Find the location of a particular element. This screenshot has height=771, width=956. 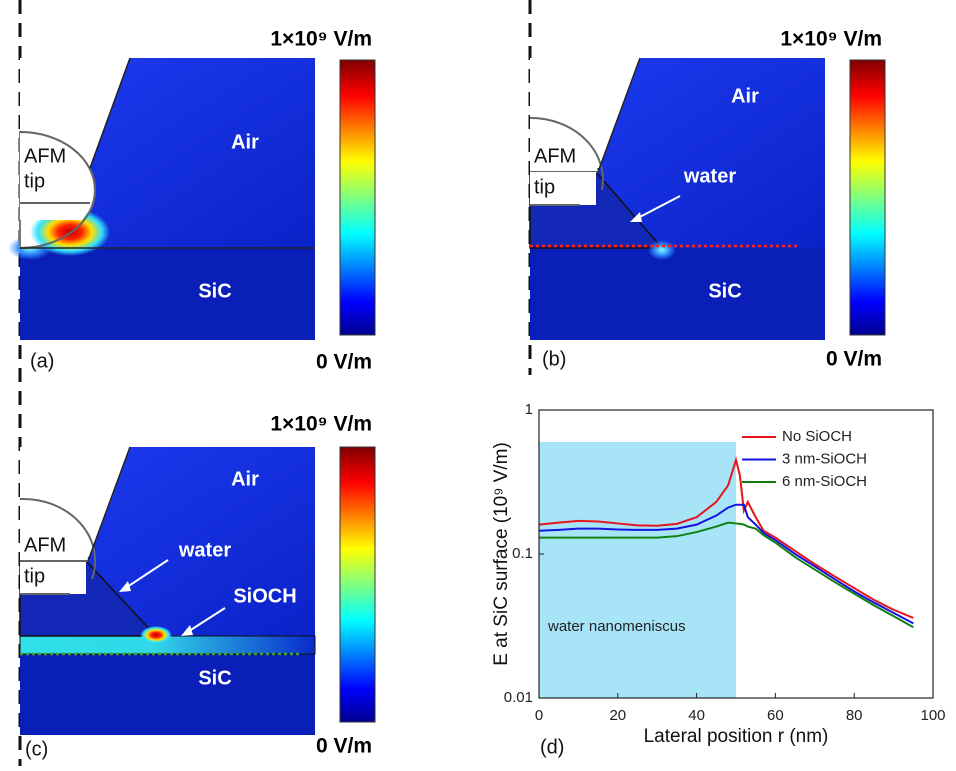

legend-label: No SiOCH is located at coordinates (817, 436).